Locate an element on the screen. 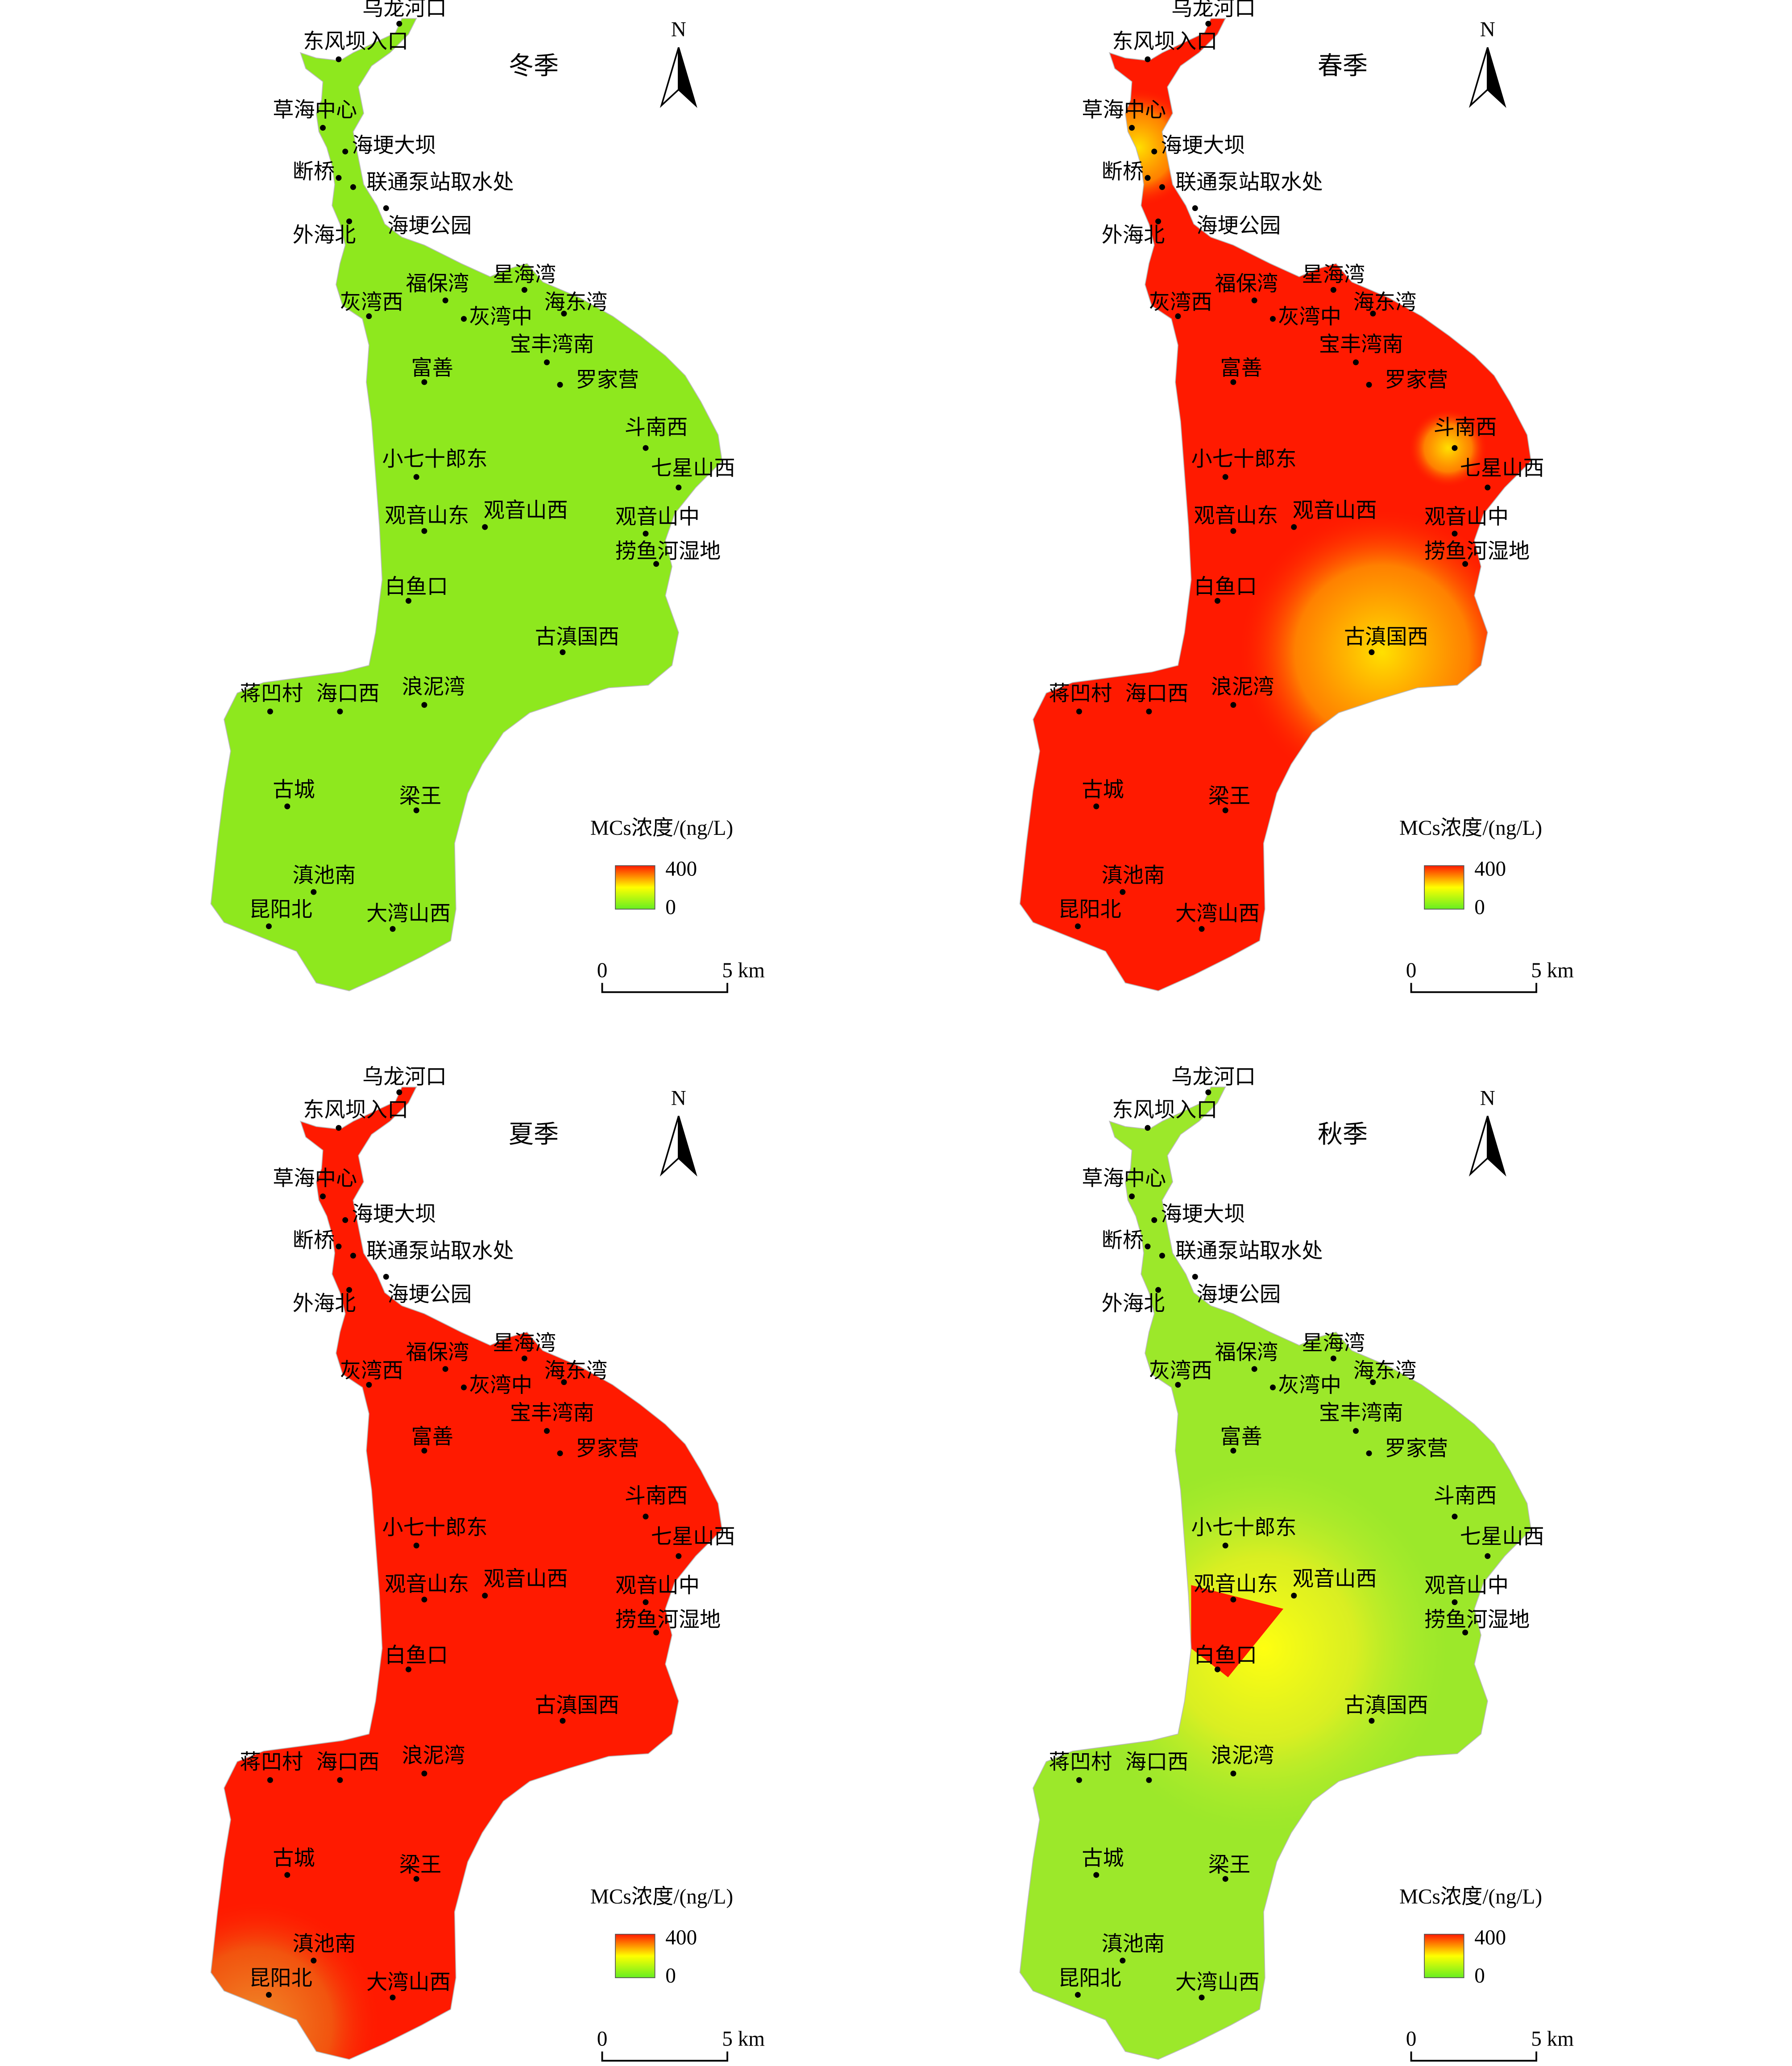  station-label: 海东湾 is located at coordinates (576, 1371).